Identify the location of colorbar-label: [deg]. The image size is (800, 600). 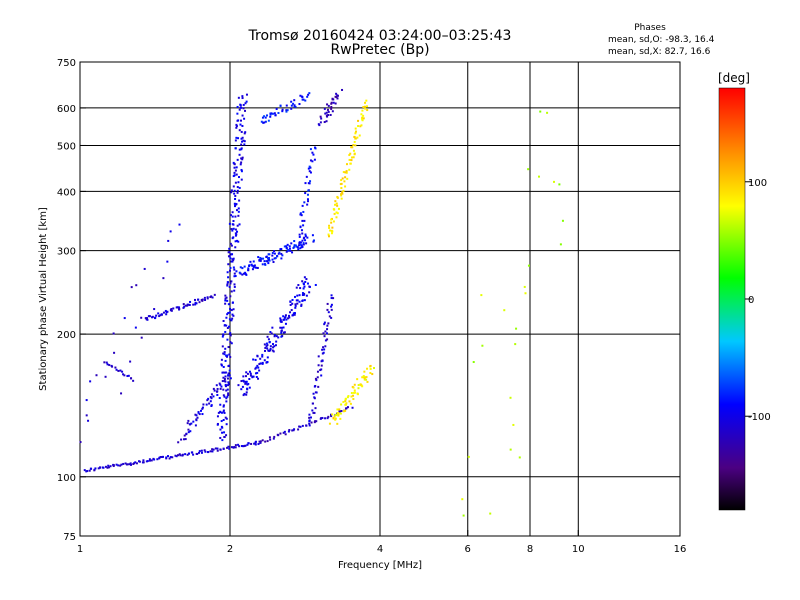
(734, 78).